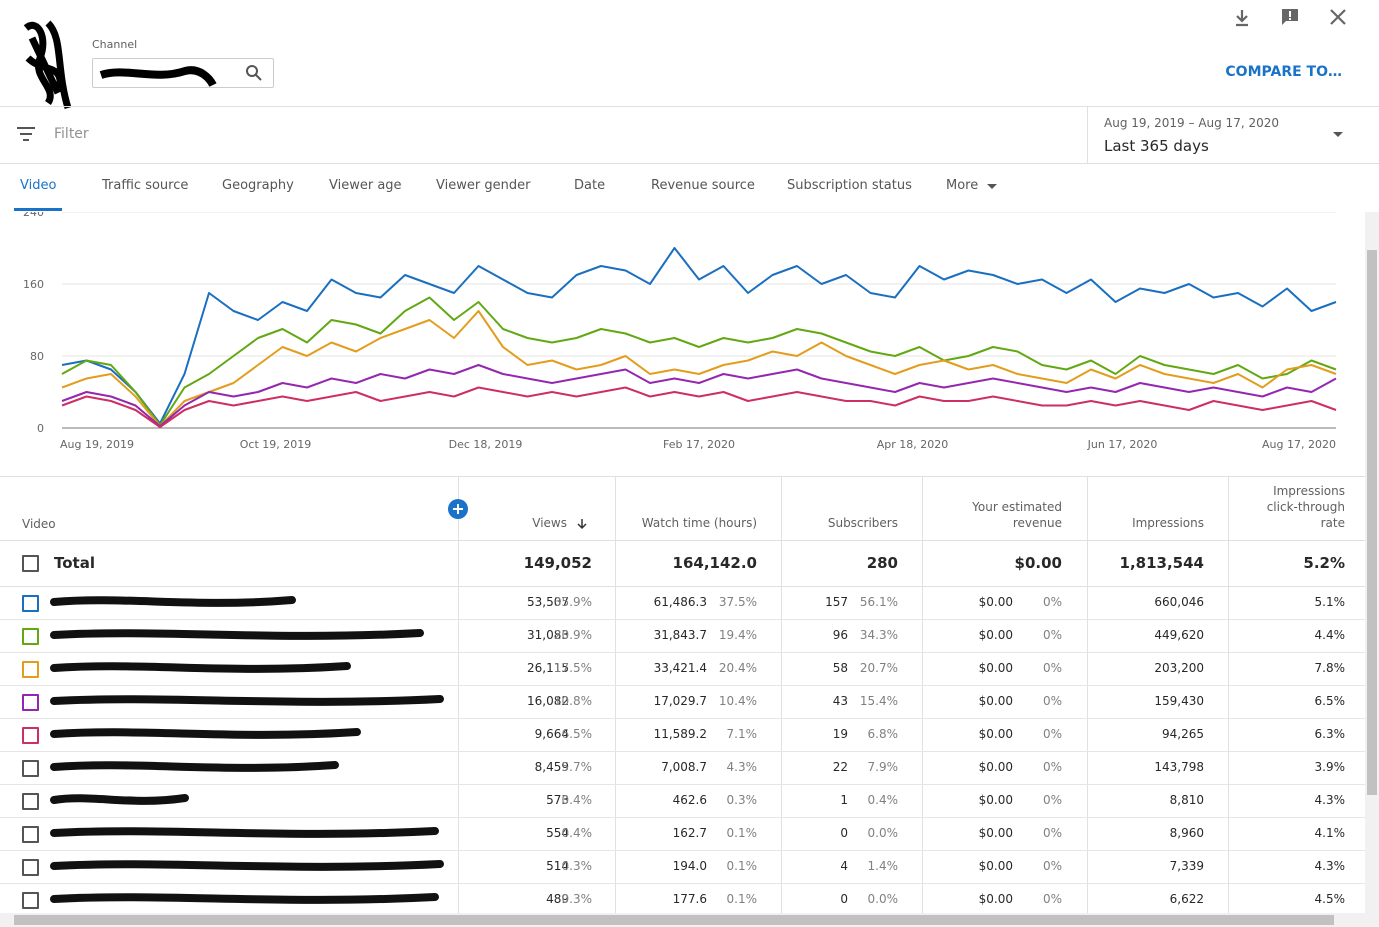 The image size is (1379, 927). What do you see at coordinates (557, 563) in the screenshot?
I see `total-value: 149,052` at bounding box center [557, 563].